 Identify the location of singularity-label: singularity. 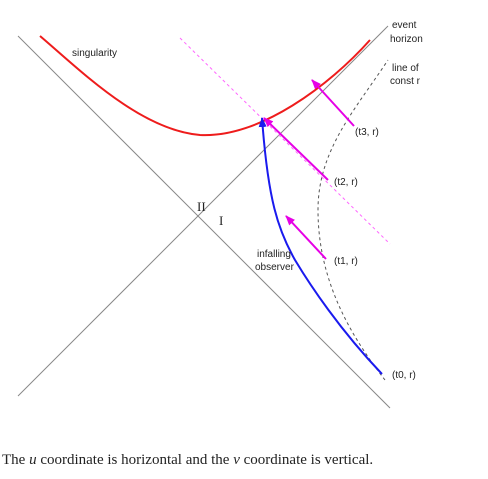
(94, 53).